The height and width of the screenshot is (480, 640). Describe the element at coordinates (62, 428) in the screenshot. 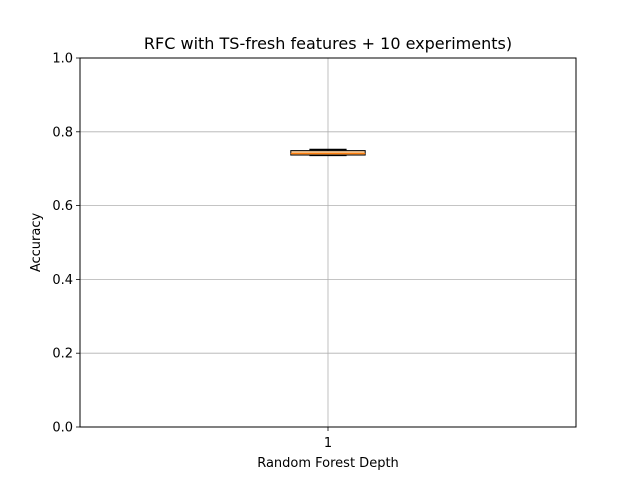

I see `y-tick-label: 0.0` at that location.